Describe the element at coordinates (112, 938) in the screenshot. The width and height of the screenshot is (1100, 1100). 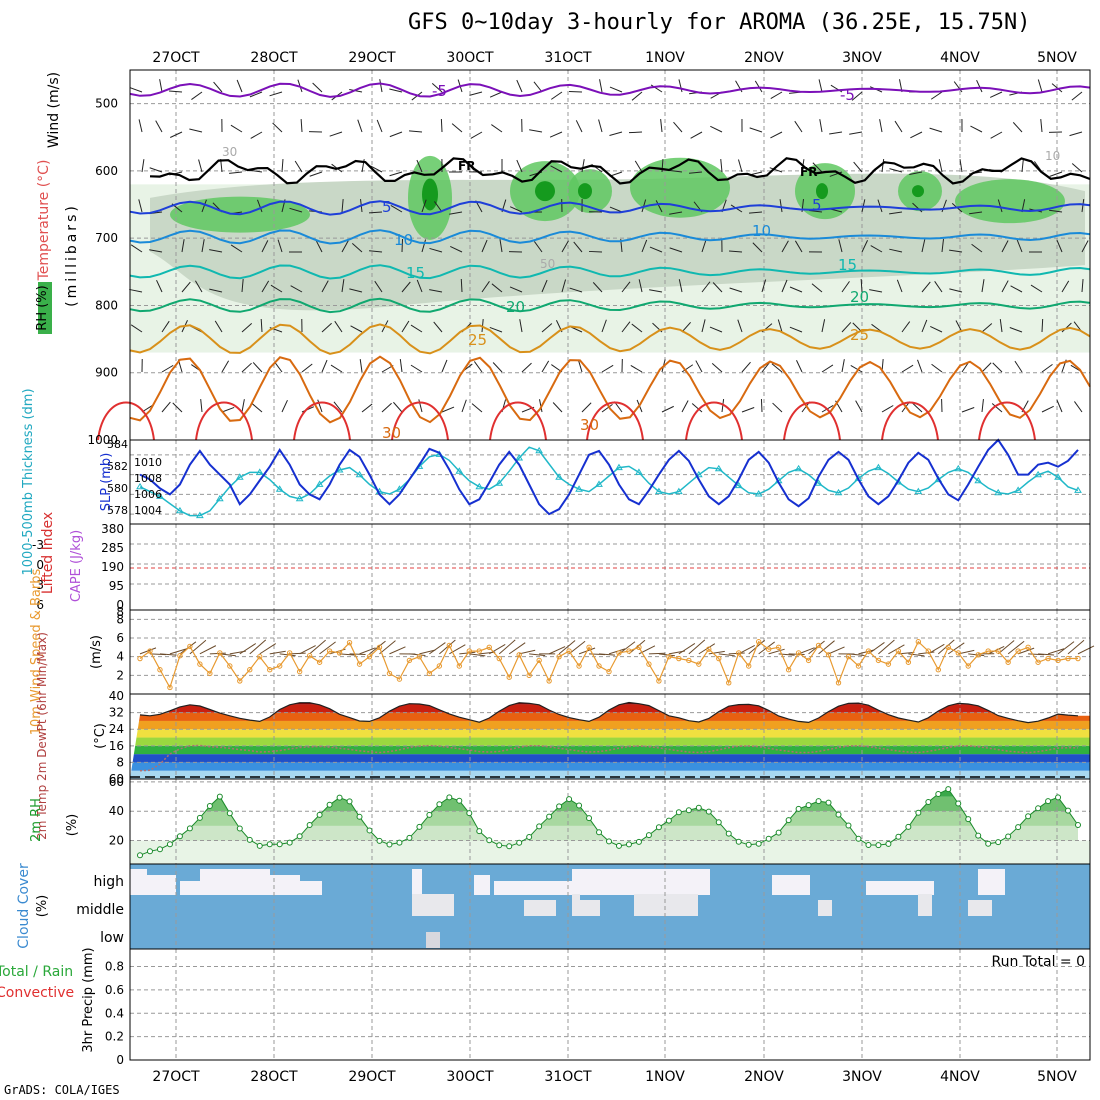
I see `cloud-level-low: low` at that location.